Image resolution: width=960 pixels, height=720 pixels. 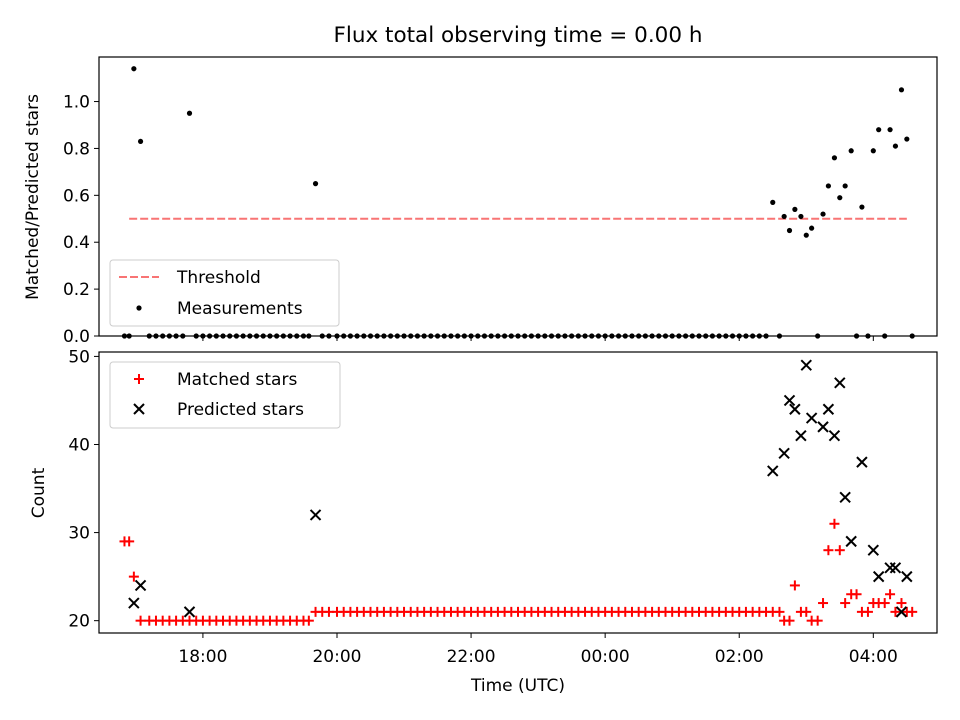 I want to click on legend-measurements-swatch, so click(x=139, y=308).